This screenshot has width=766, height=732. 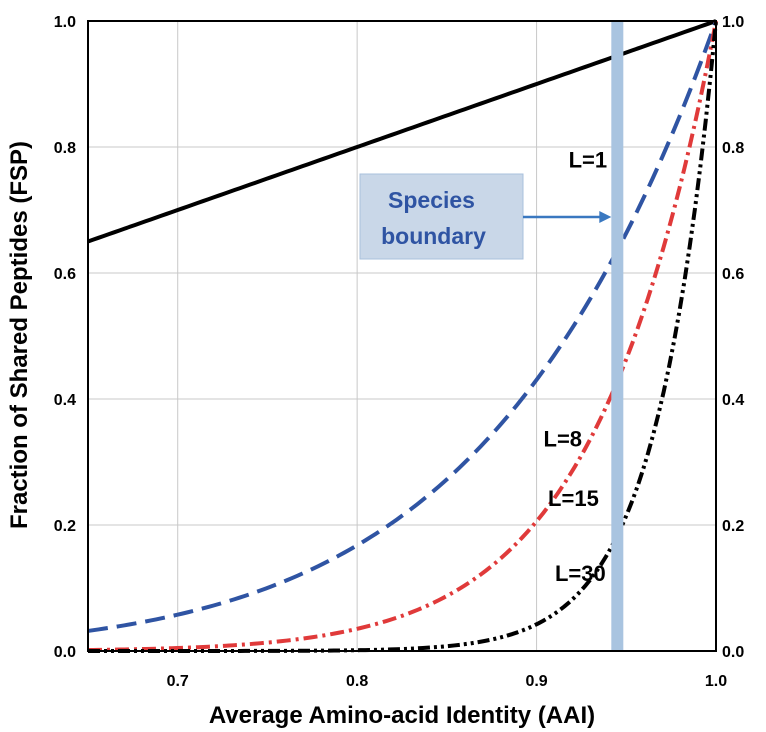 What do you see at coordinates (576, 367) in the screenshot?
I see `series-labels: L=1 L=8 L=15 L=30` at bounding box center [576, 367].